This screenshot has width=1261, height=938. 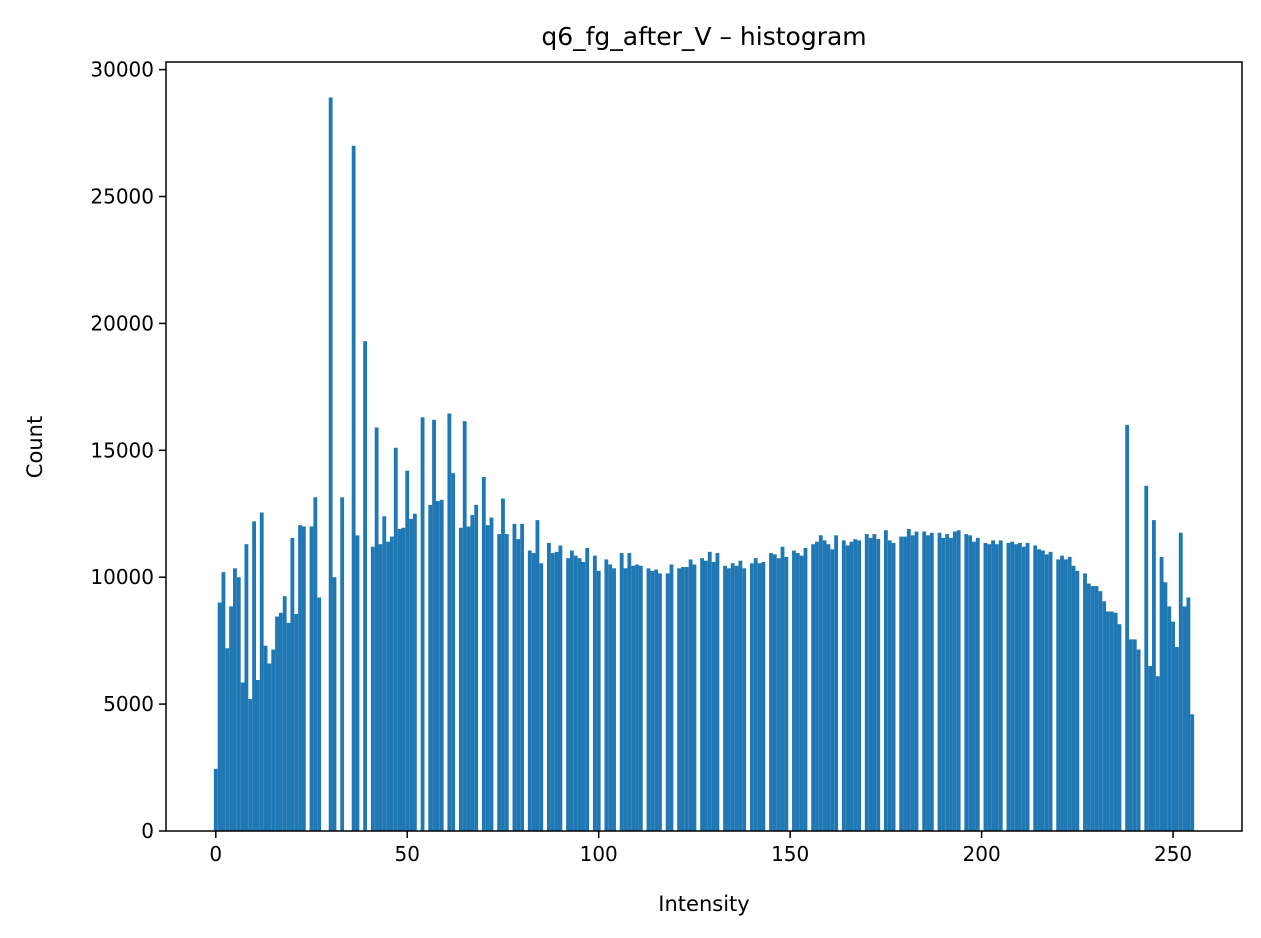 What do you see at coordinates (128, 704) in the screenshot?
I see `y-tick-label: 5000` at bounding box center [128, 704].